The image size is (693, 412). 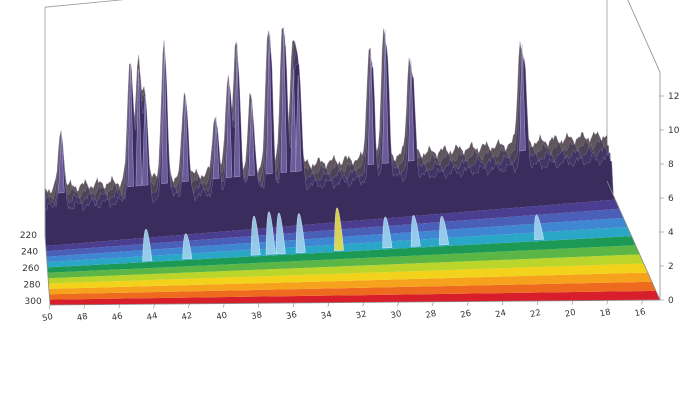 What do you see at coordinates (535, 314) in the screenshot?
I see `x-tick-label: 22` at bounding box center [535, 314].